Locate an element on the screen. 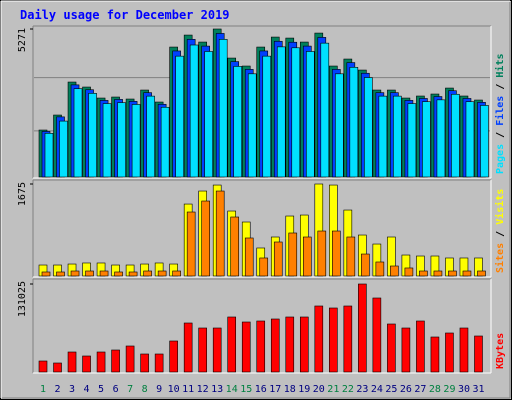 This screenshot has width=512, height=400. x-tick-label: 23 is located at coordinates (362, 389).